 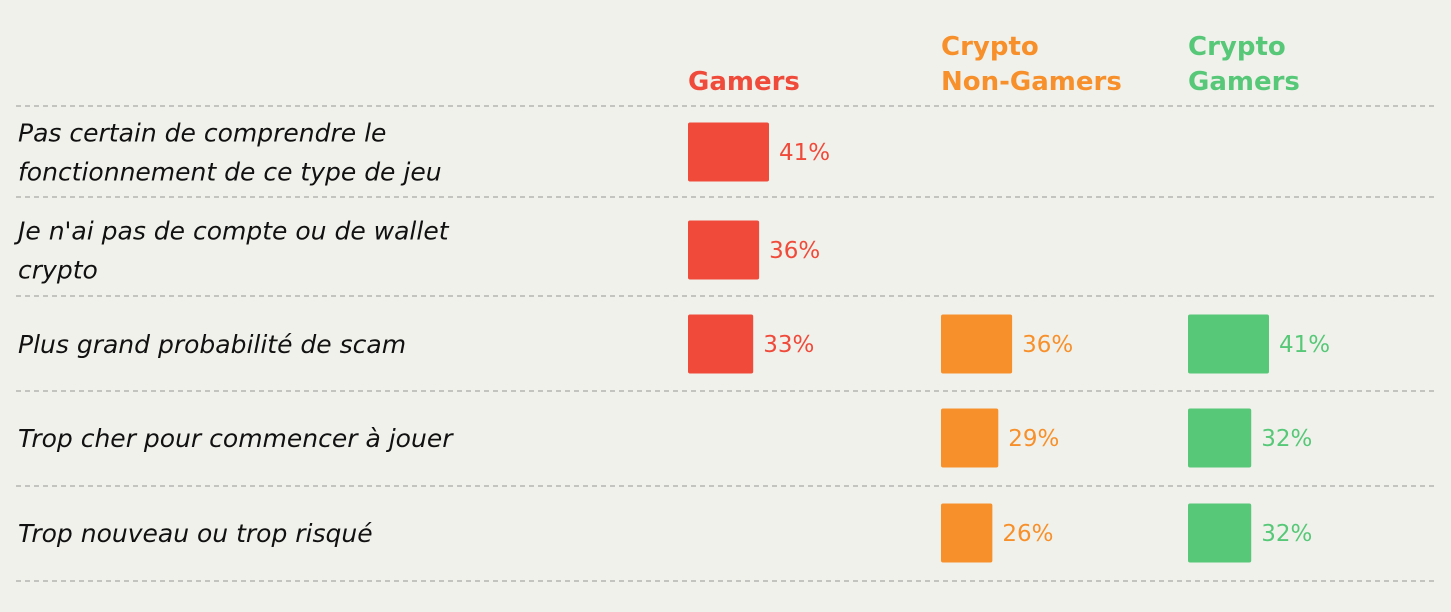 I want to click on value-label-series-2-row-5: 26%, so click(x=1027, y=534).